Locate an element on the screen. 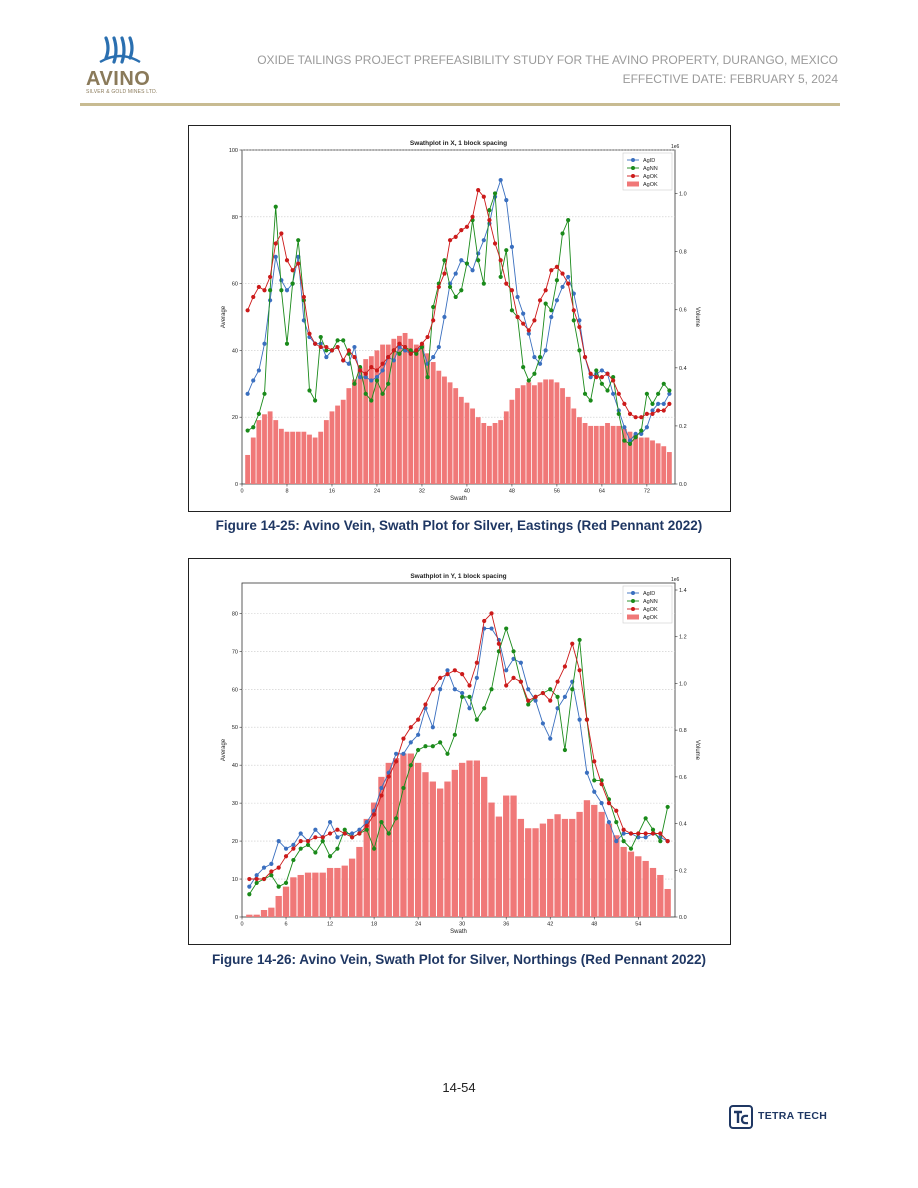 This screenshot has width=918, height=1188. y-tick-label: 0 is located at coordinates (236, 918).